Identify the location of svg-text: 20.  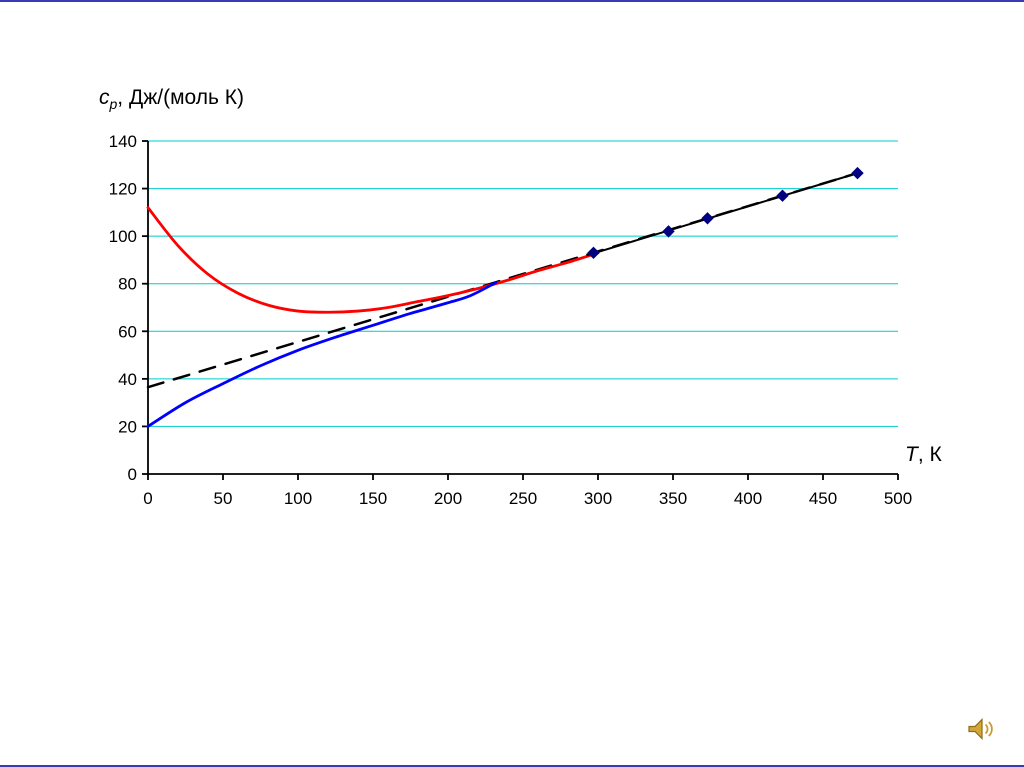
(127, 426).